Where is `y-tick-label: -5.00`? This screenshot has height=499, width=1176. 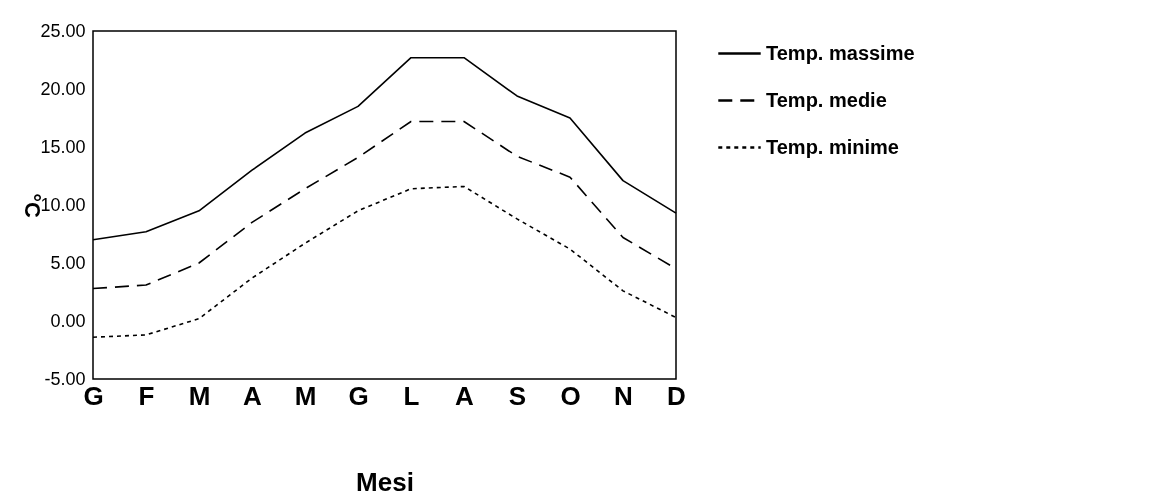 y-tick-label: -5.00 is located at coordinates (65, 378).